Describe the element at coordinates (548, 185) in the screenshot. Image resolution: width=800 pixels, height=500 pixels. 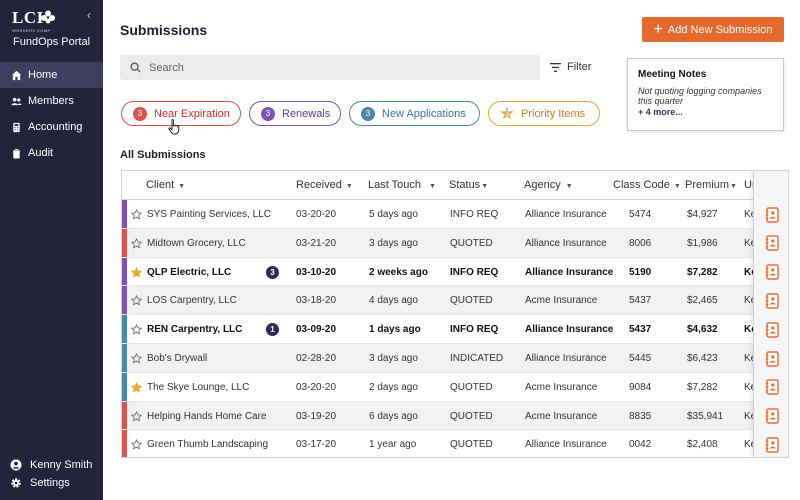
I see `column-header-agency: Agency ▼` at that location.